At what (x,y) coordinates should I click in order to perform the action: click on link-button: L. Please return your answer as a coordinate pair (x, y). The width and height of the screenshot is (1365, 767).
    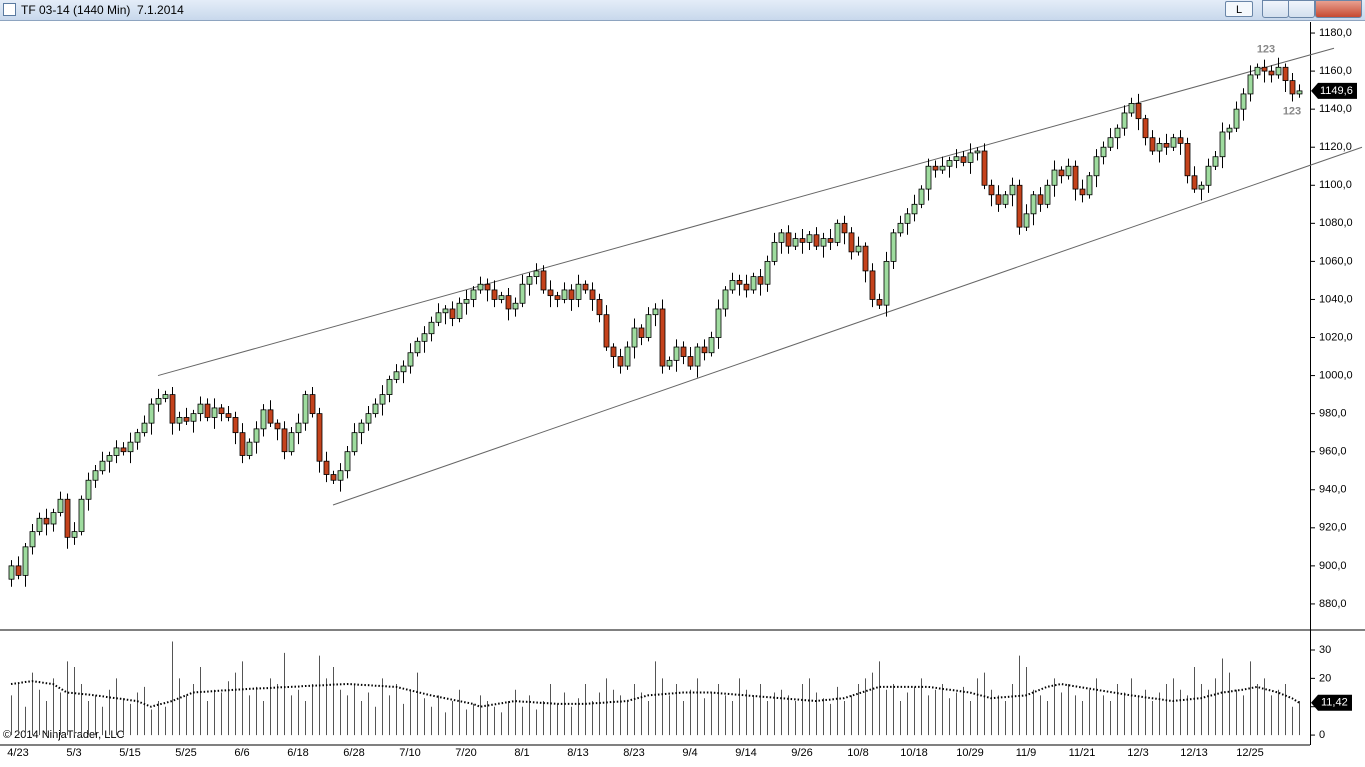
    Looking at the image, I should click on (1239, 9).